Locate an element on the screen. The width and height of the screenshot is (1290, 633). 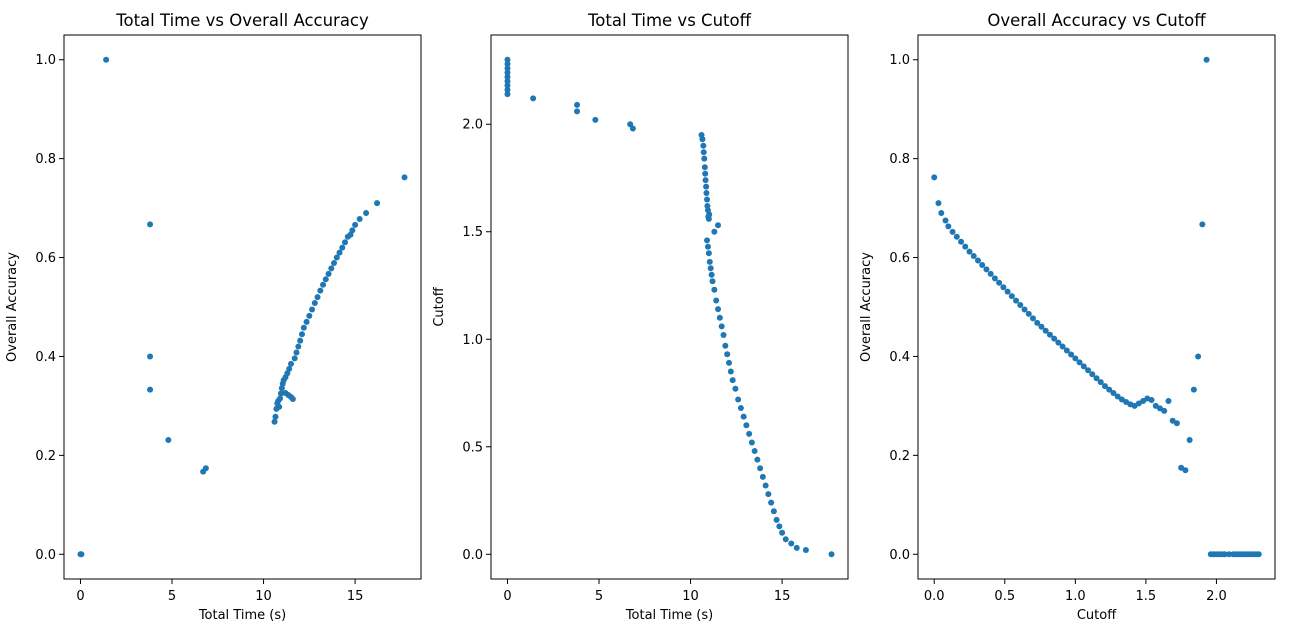
x-tick-label: 1.5 is located at coordinates (1146, 596).